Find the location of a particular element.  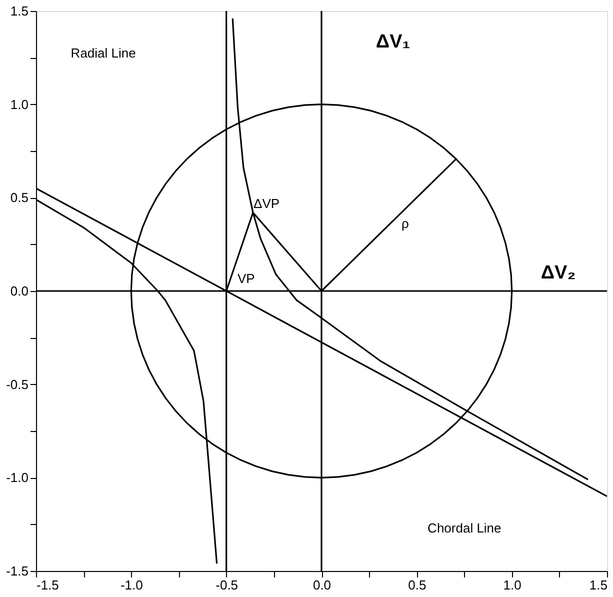

x-tick-label: 0.0 is located at coordinates (322, 585).